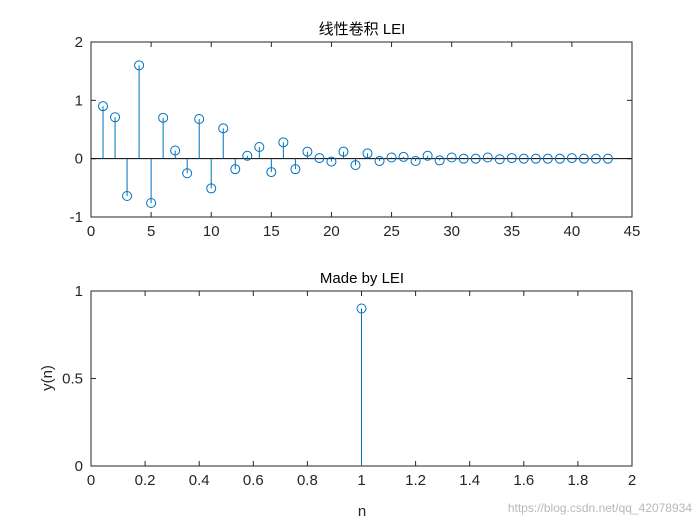  What do you see at coordinates (632, 480) in the screenshot?
I see `x-tick-label: 2` at bounding box center [632, 480].